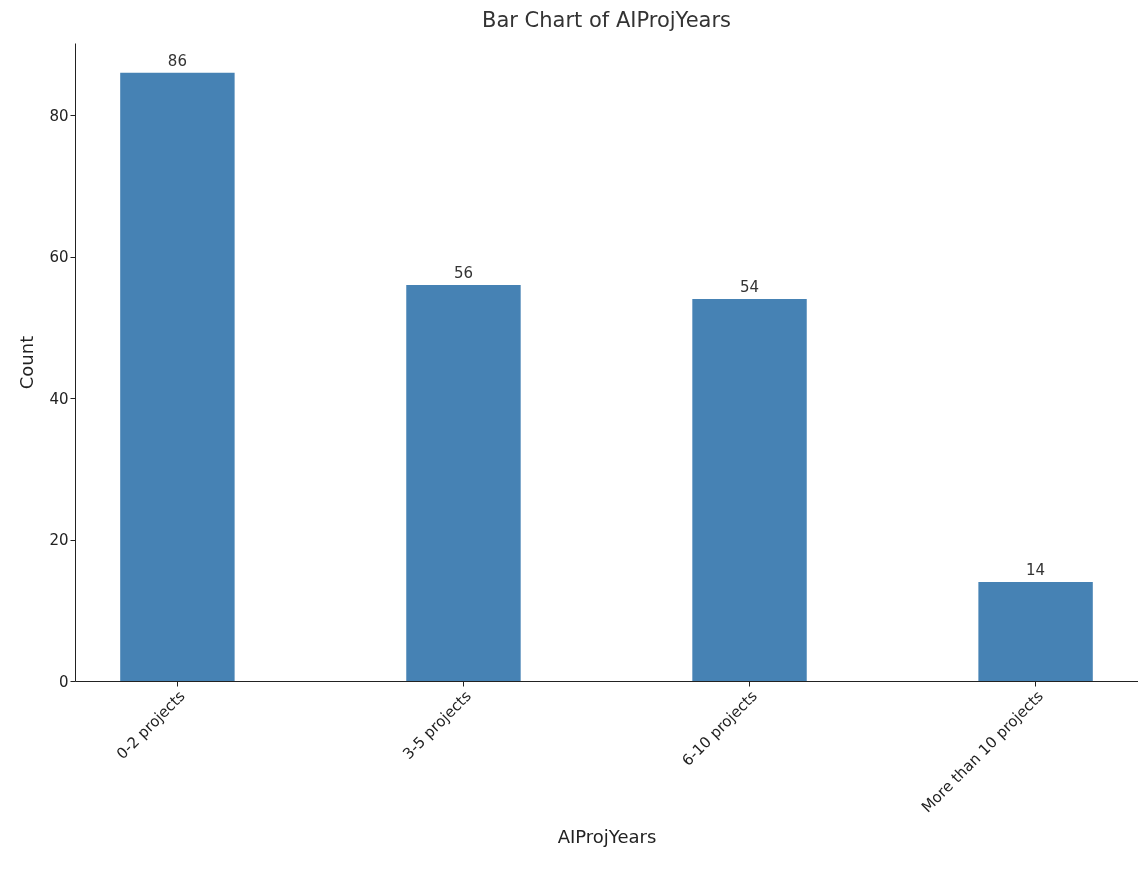 This screenshot has width=1138, height=884. Describe the element at coordinates (59, 257) in the screenshot. I see `y-tick-label: 60` at that location.